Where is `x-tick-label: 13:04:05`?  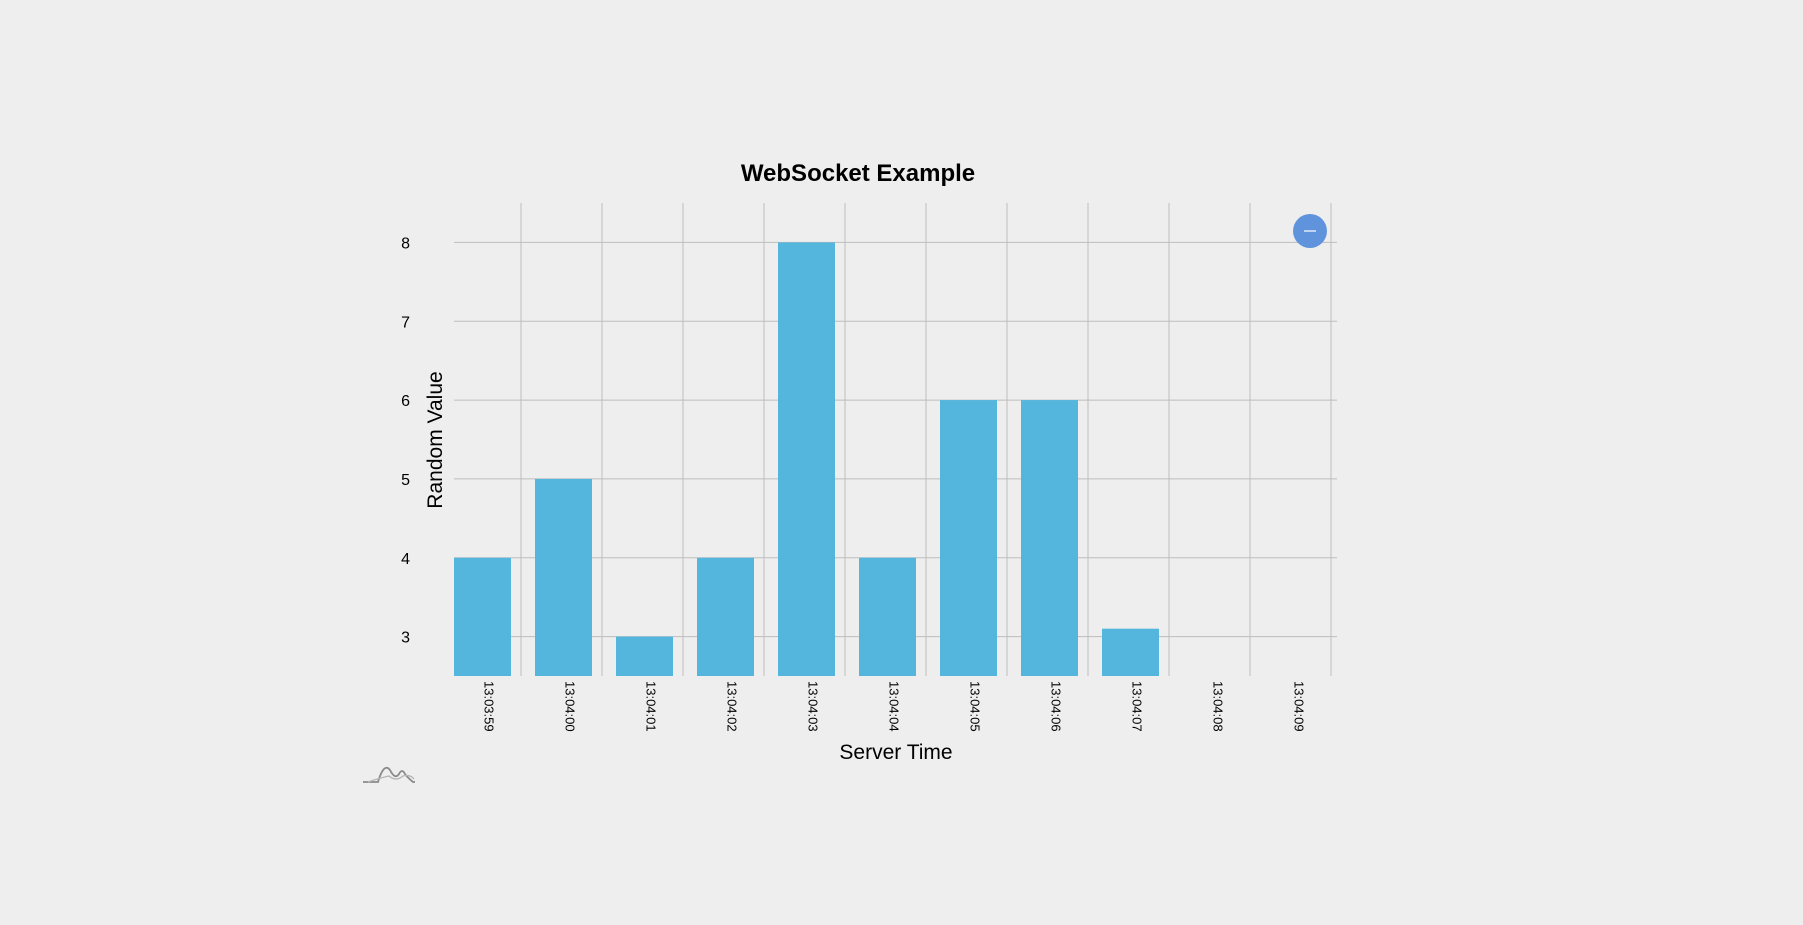 x-tick-label: 13:04:05 is located at coordinates (975, 706).